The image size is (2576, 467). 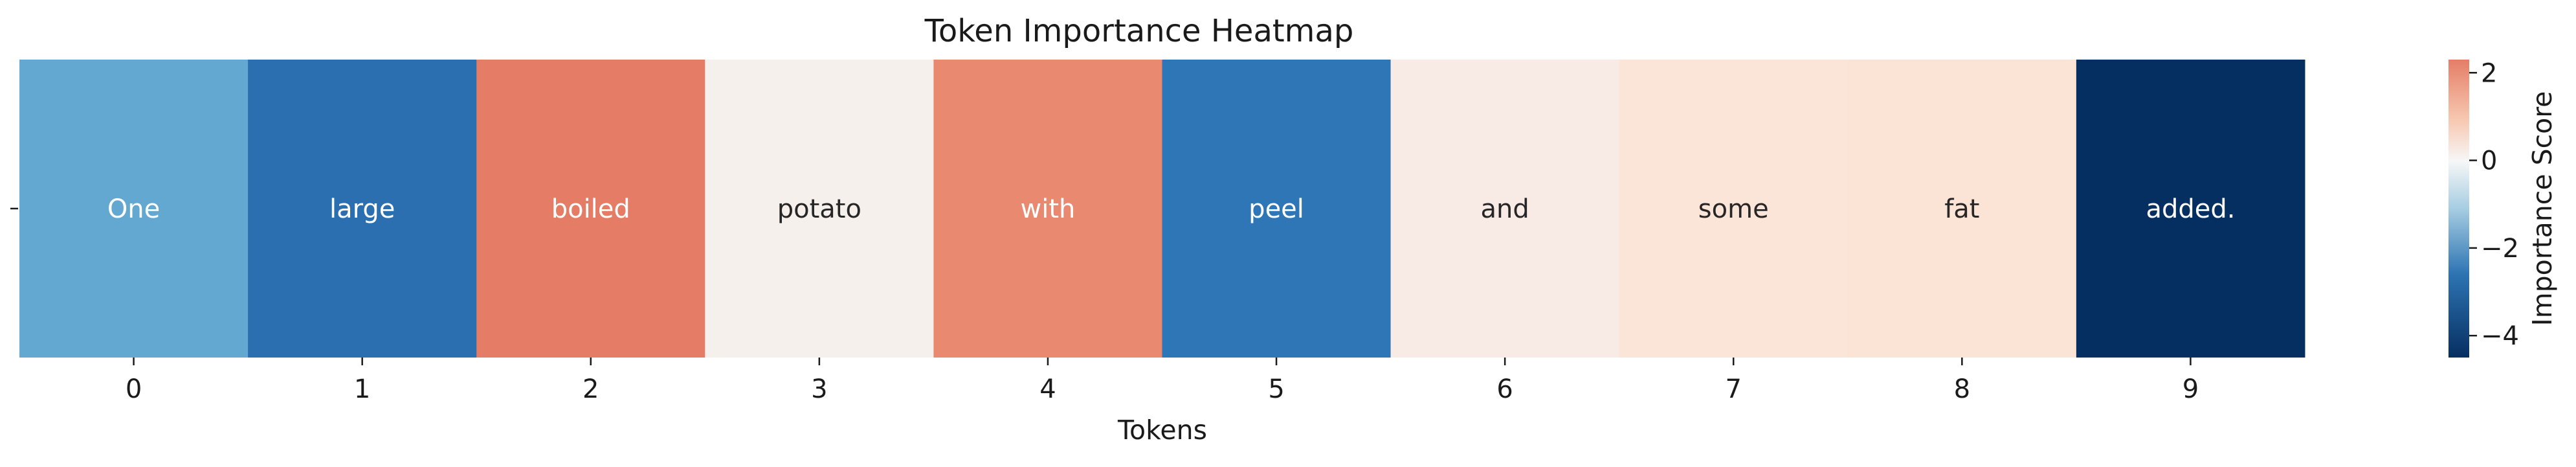 I want to click on colorbar-tick-label: −2, so click(x=2500, y=249).